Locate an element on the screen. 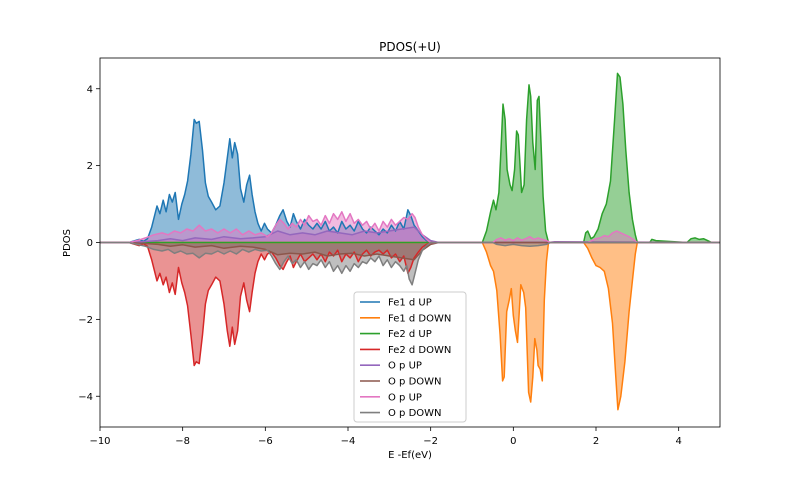 This screenshot has height=480, width=800. chart-title: PDOS(+U) is located at coordinates (410, 47).